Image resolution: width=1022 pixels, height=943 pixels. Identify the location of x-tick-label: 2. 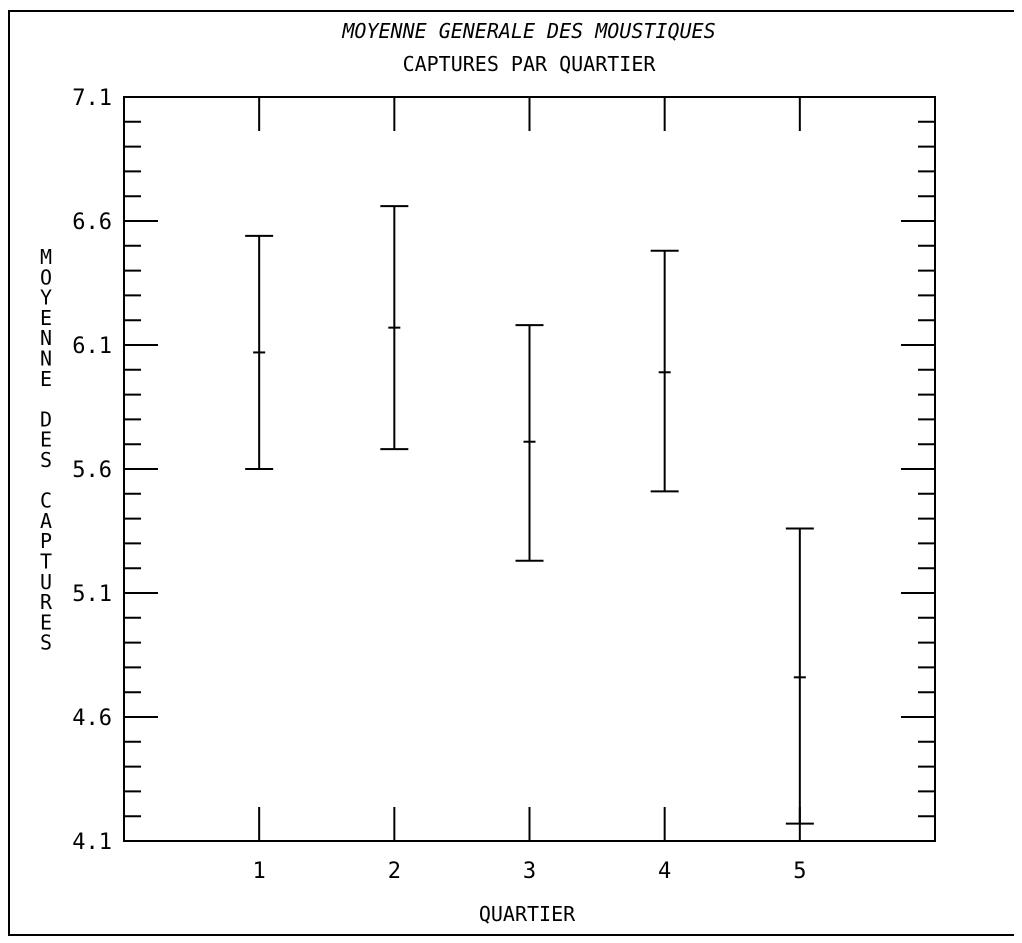
(394, 871).